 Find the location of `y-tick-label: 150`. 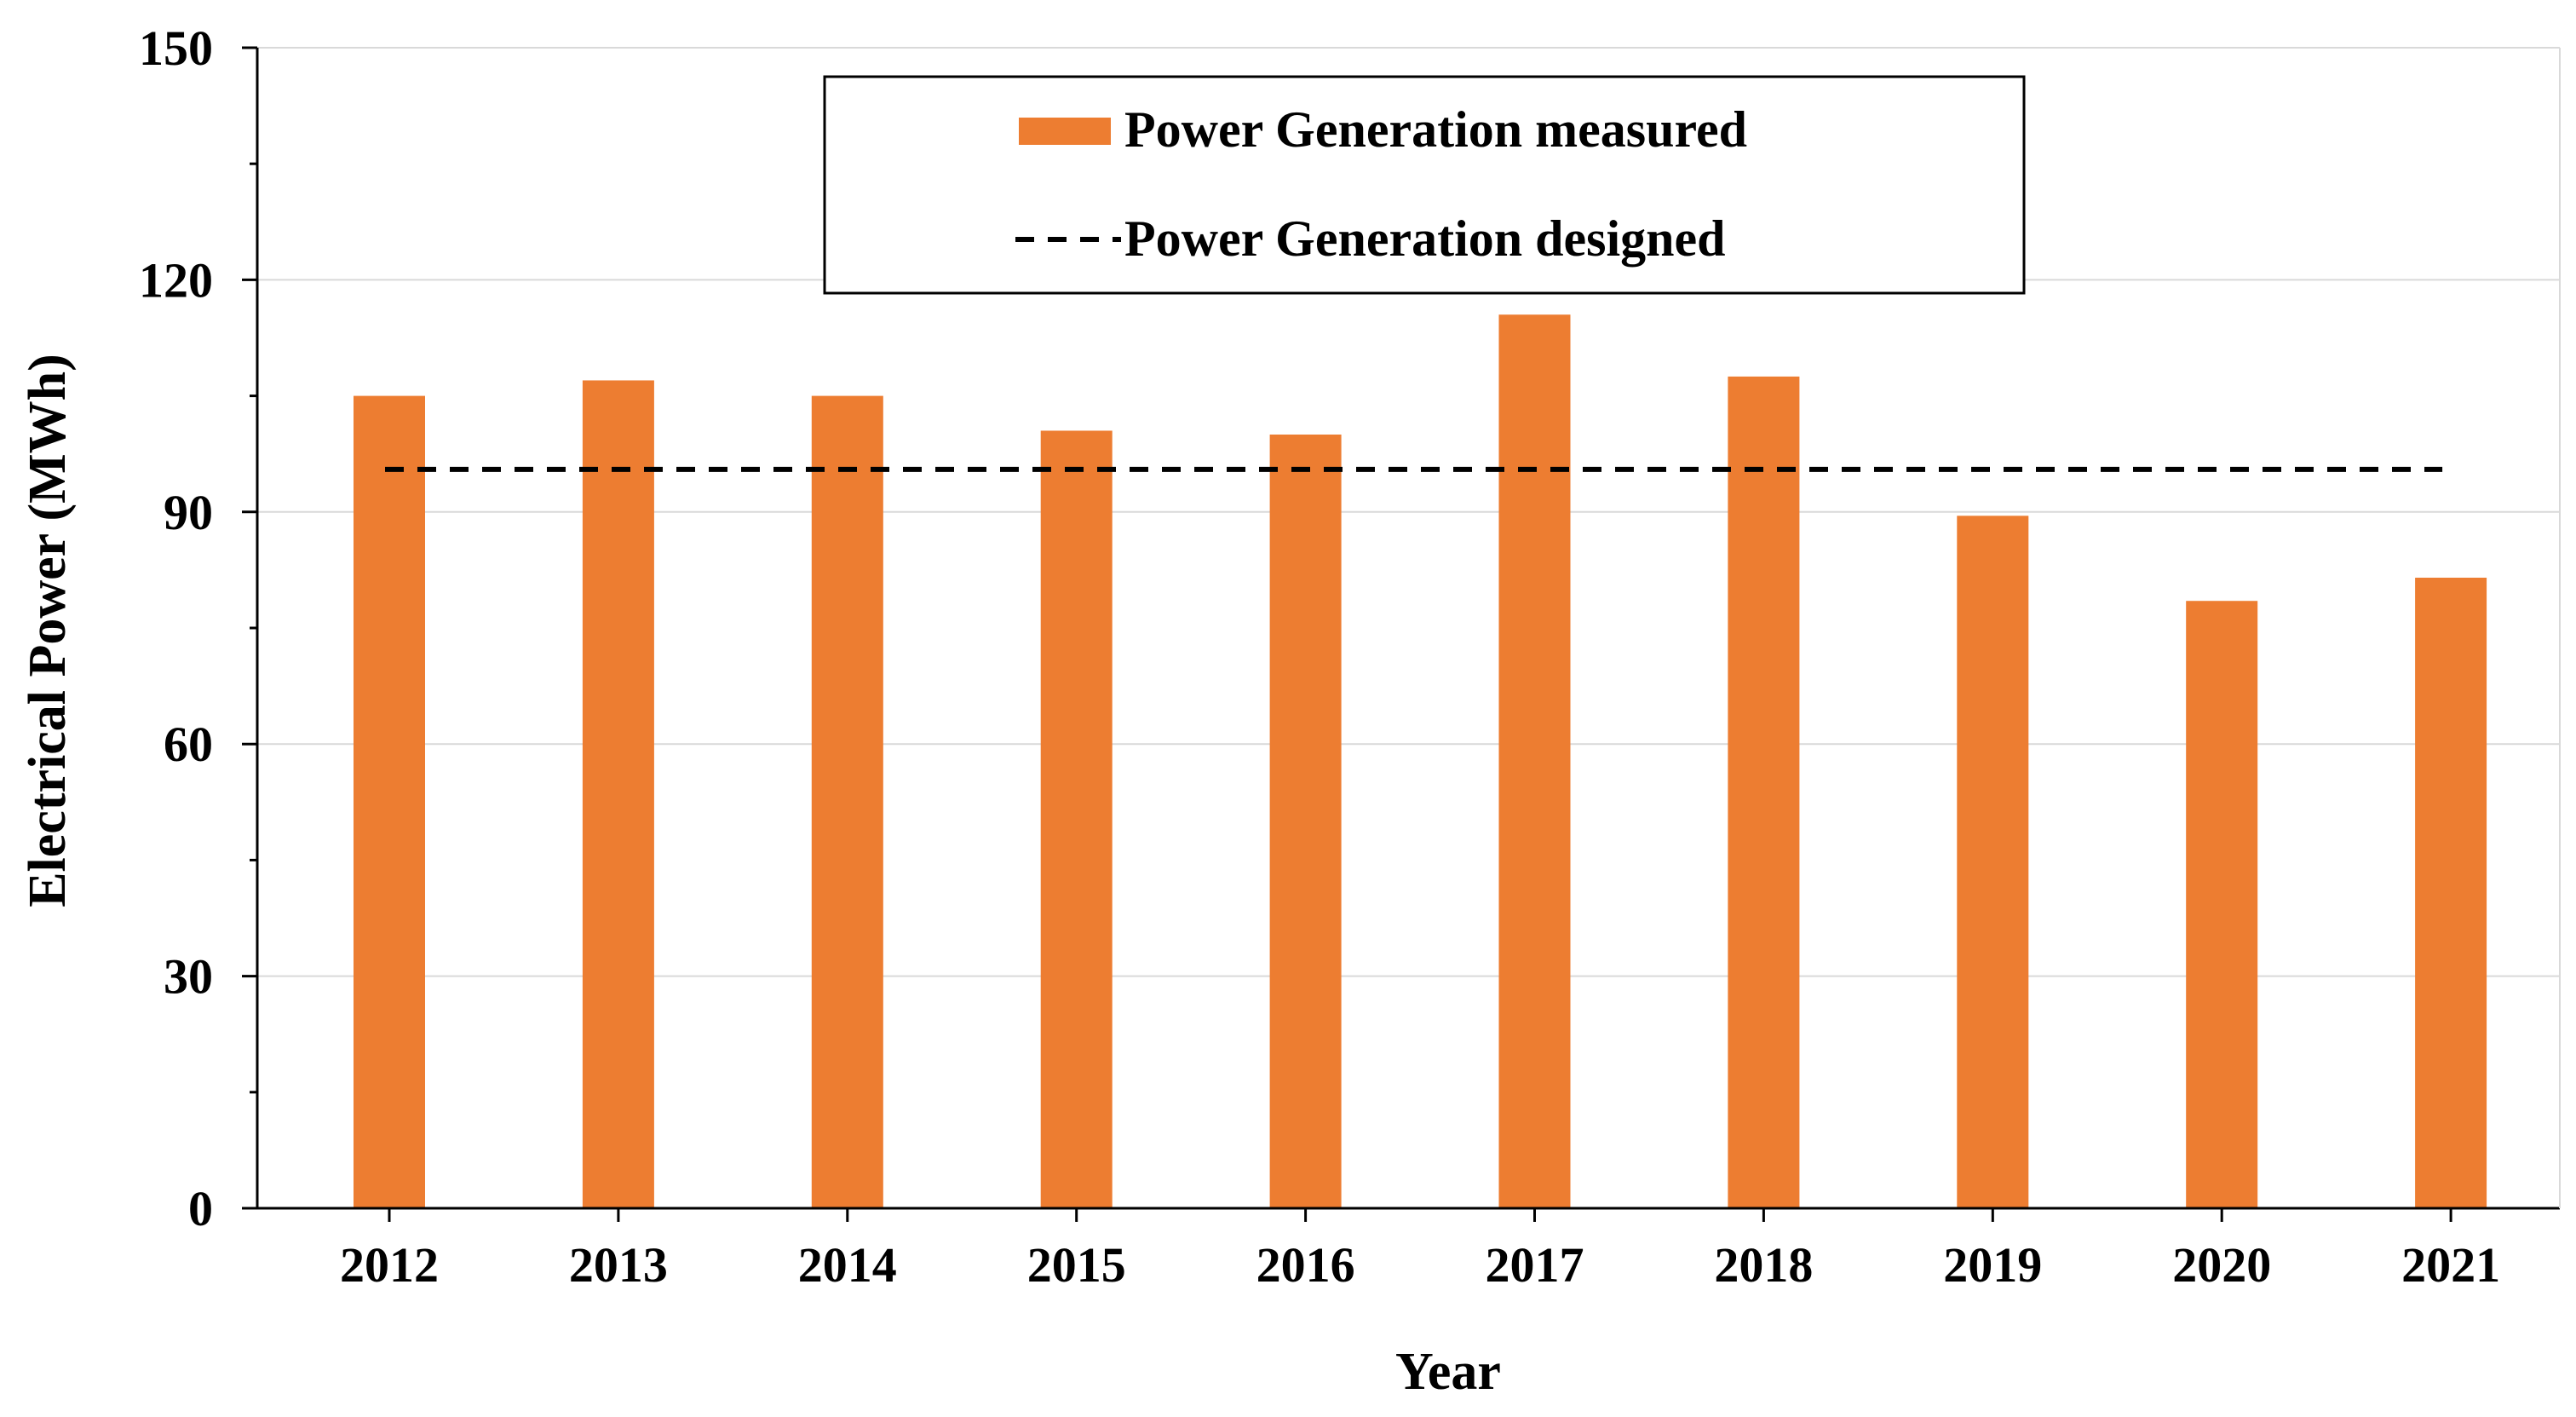

y-tick-label: 150 is located at coordinates (176, 48).